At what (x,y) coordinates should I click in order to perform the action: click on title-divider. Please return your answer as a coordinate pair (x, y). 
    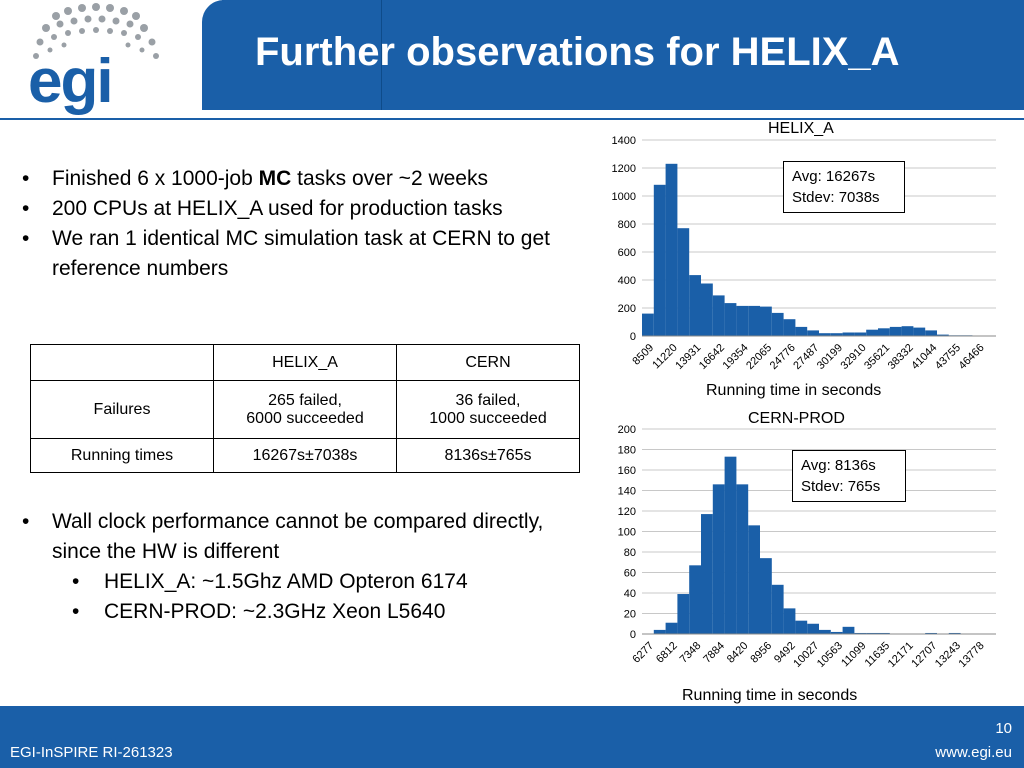
    Looking at the image, I should click on (381, 55).